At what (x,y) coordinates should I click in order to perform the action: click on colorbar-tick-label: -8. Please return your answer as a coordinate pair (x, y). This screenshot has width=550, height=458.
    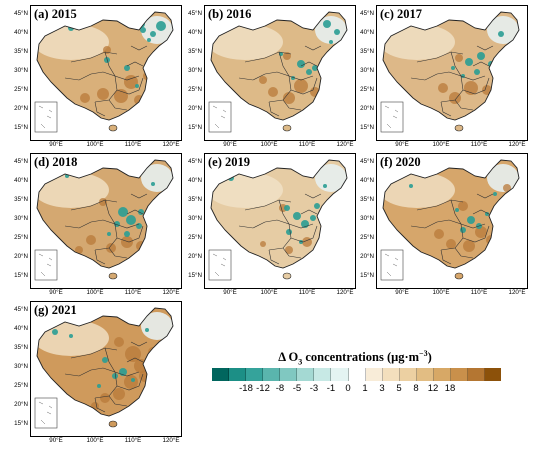
    Looking at the image, I should click on (280, 388).